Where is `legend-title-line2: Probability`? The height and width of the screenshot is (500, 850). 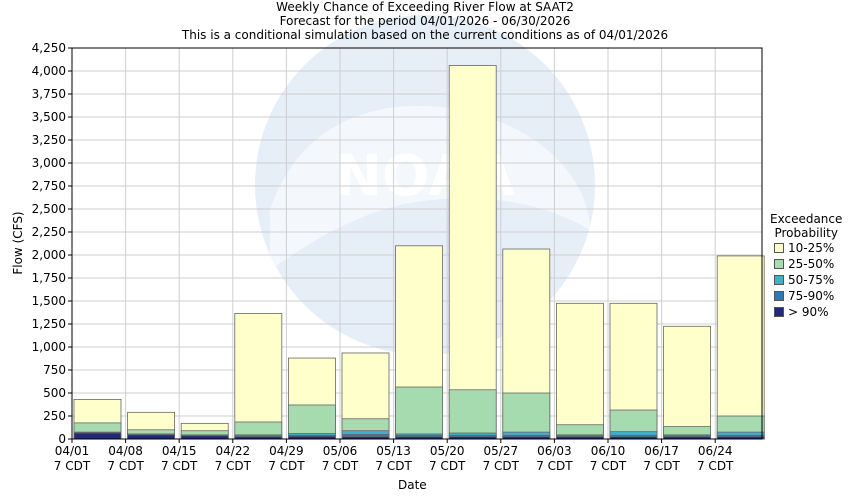 legend-title-line2: Probability is located at coordinates (806, 233).